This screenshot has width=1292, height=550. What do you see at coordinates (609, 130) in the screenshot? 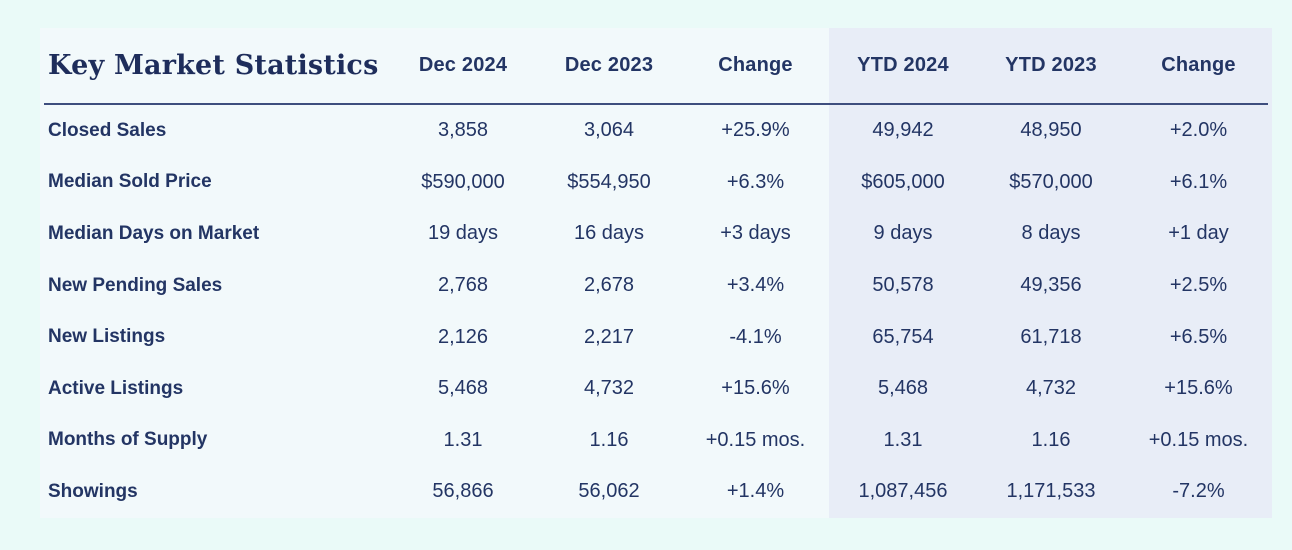
I see `table-cell: 3,064` at bounding box center [609, 130].